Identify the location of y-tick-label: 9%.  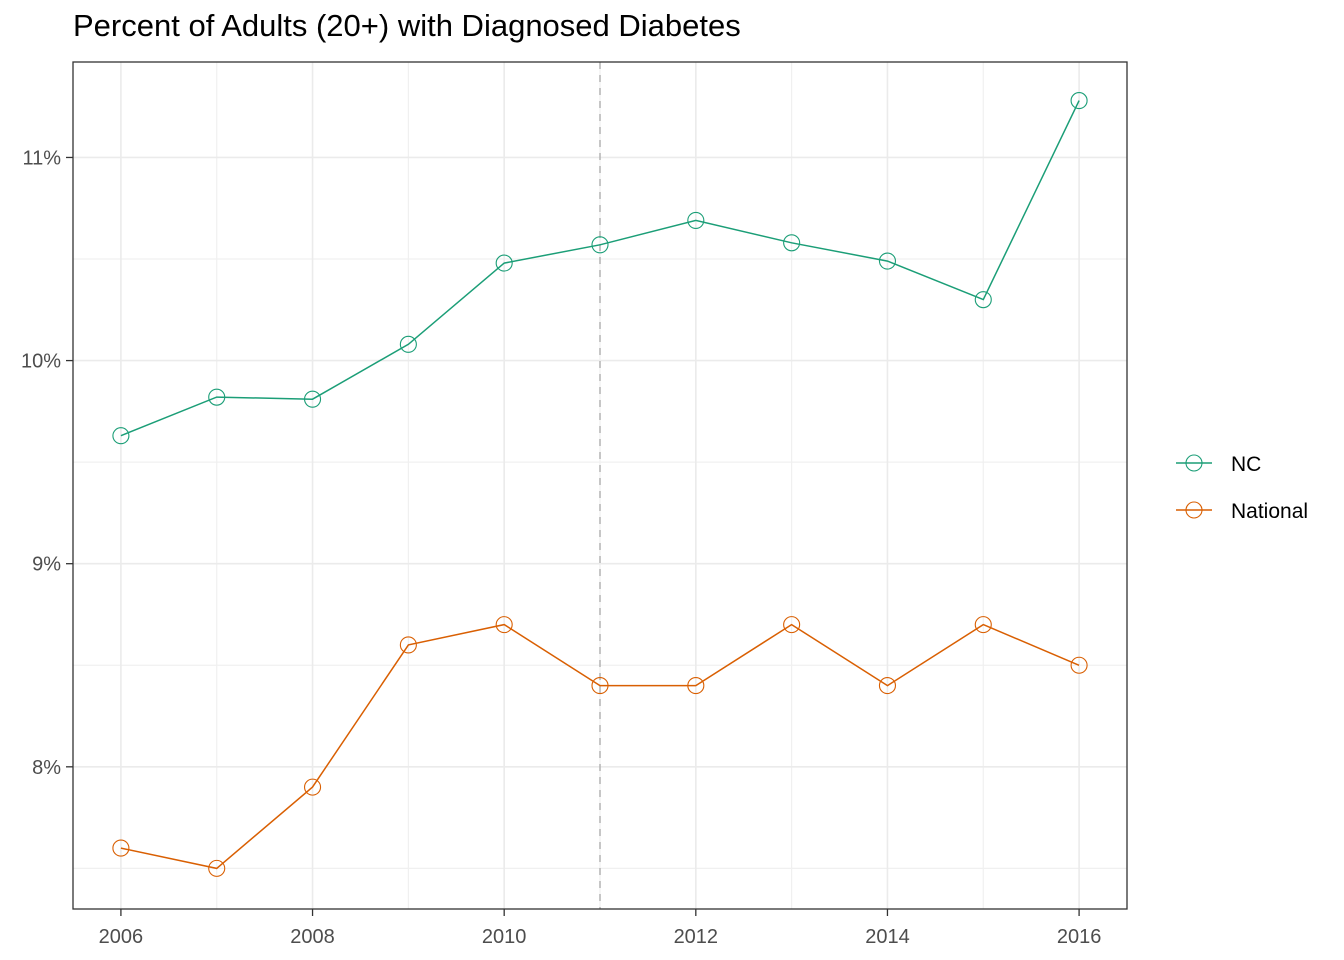
(46, 565).